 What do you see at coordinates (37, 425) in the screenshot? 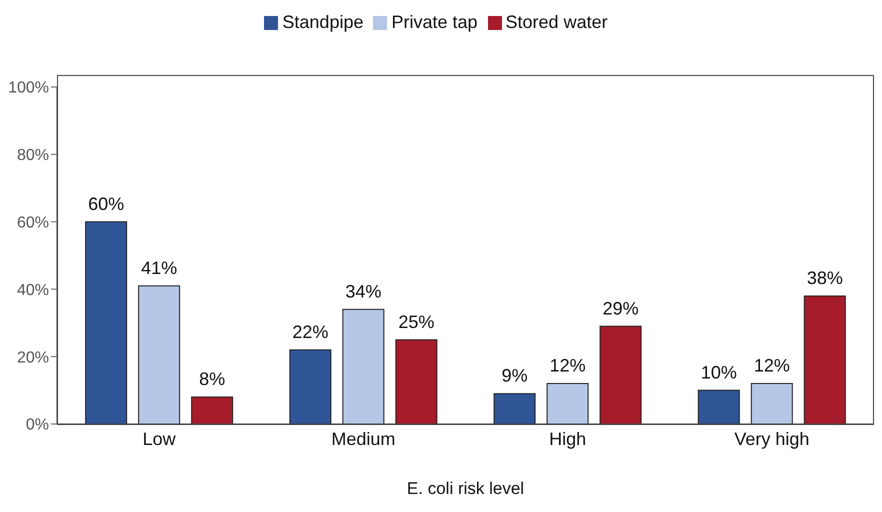
I see `y-tick-label: 0%` at bounding box center [37, 425].